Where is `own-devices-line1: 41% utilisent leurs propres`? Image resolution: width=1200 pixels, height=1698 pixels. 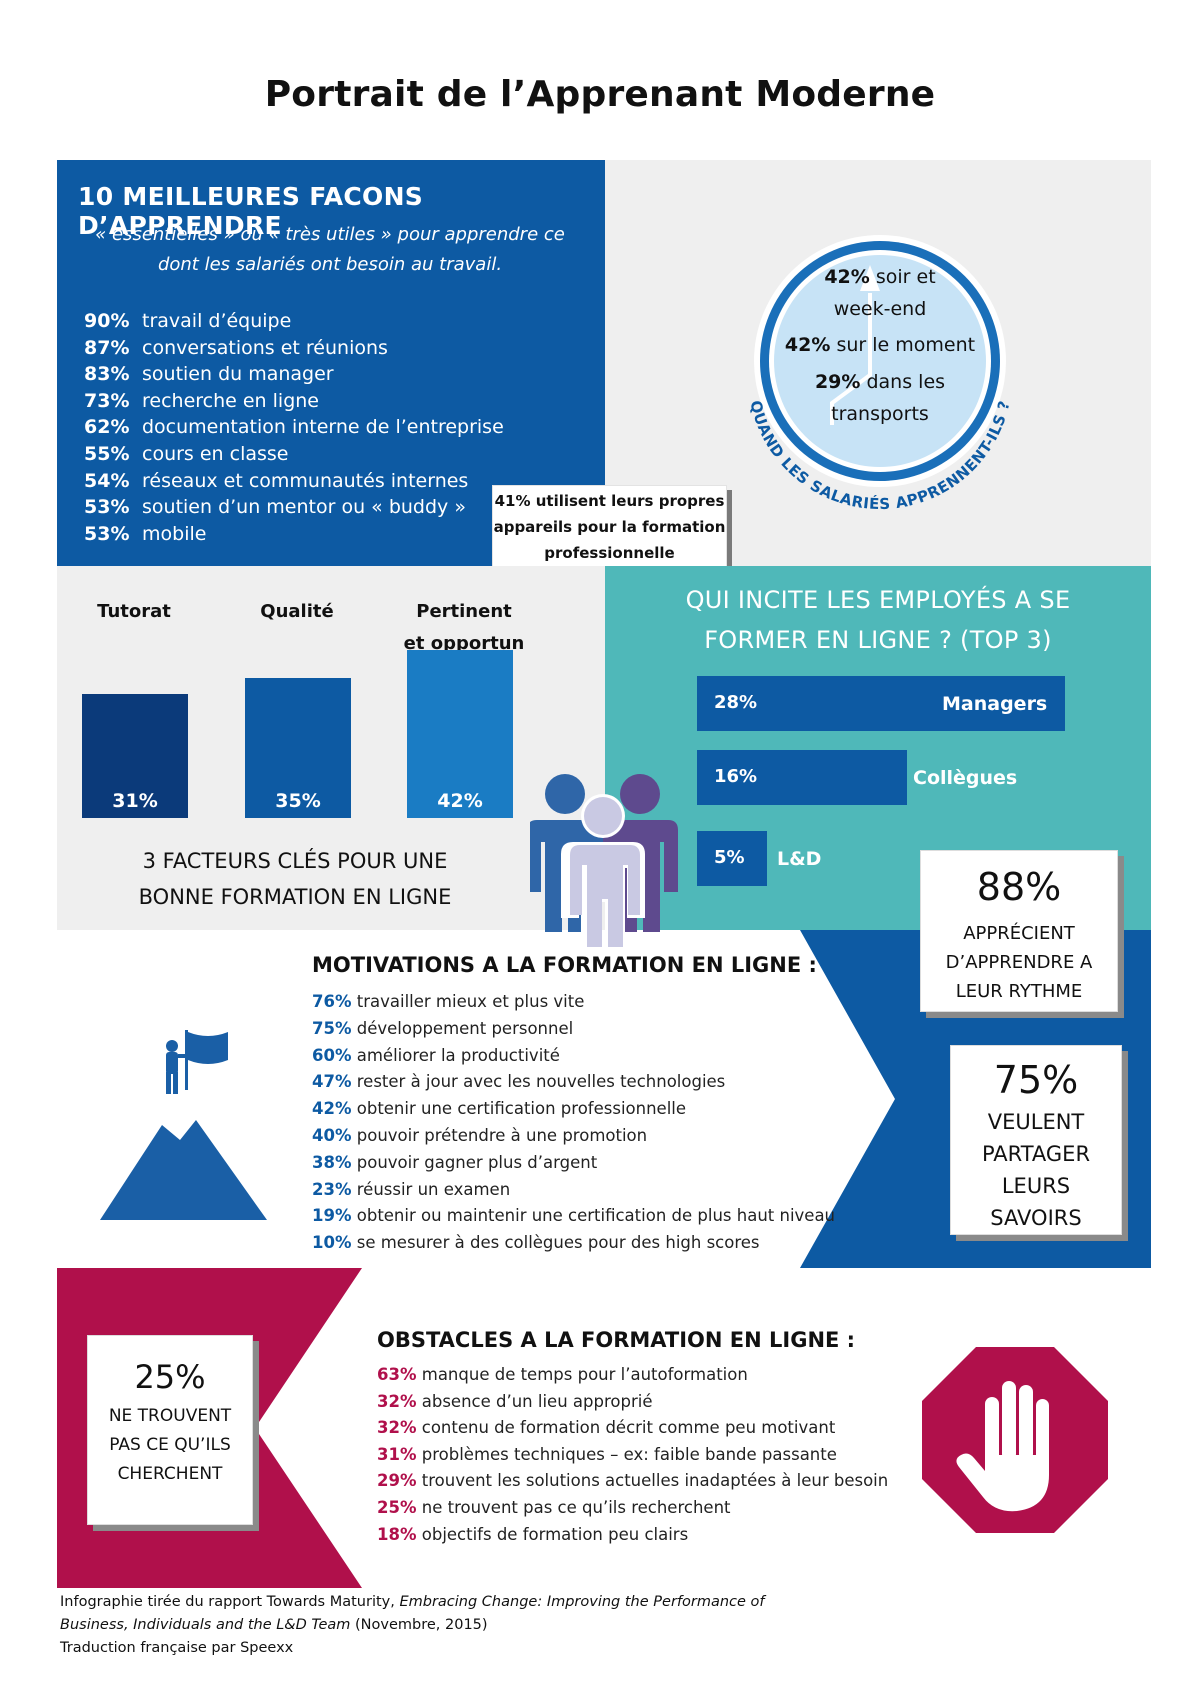
own-devices-line1: 41% utilisent leurs propres is located at coordinates (609, 501).